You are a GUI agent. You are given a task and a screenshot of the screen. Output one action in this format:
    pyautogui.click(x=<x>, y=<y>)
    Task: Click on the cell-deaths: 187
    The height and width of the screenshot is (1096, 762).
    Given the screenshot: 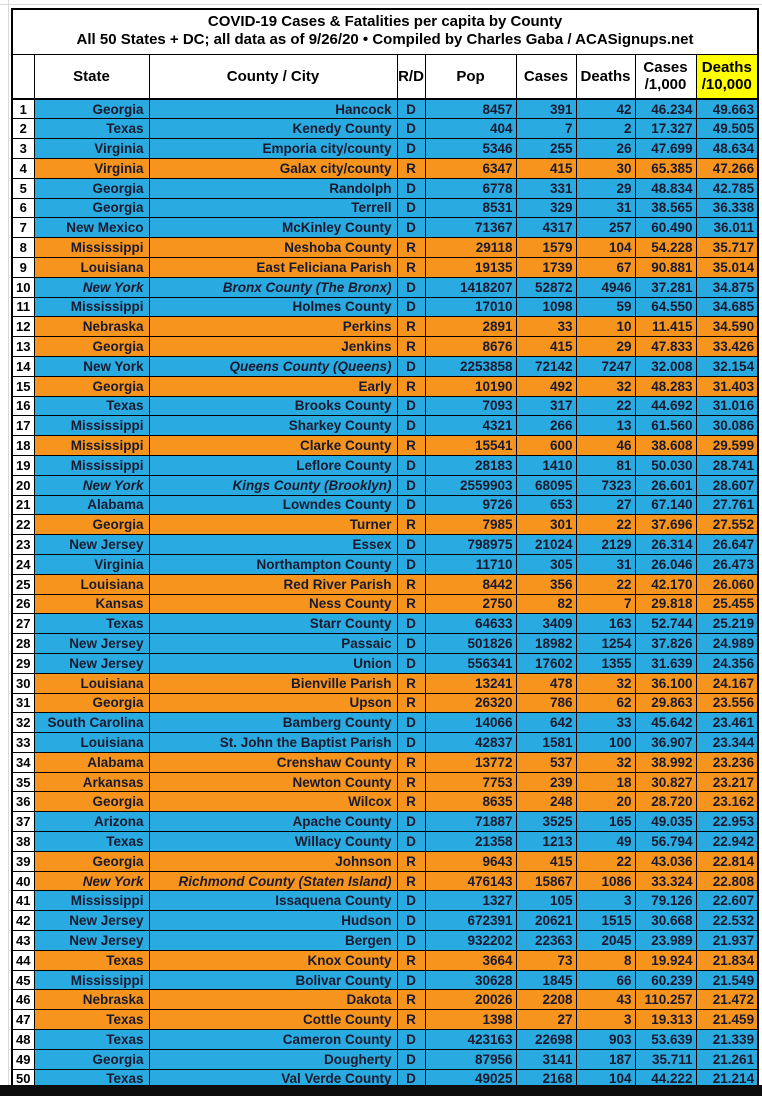 What is the action you would take?
    pyautogui.click(x=605, y=1059)
    